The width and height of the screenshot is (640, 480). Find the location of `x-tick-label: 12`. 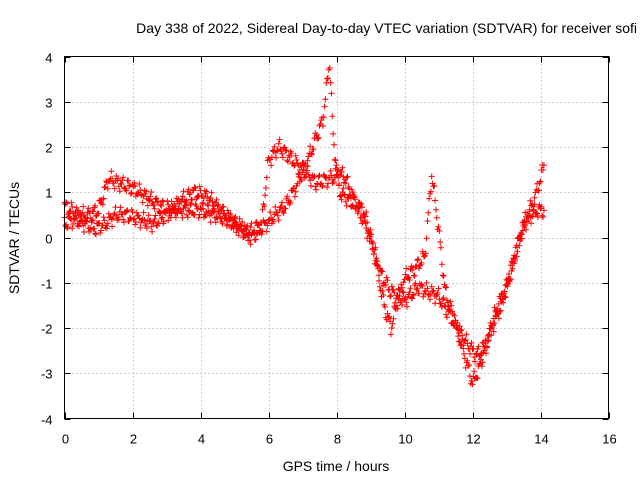

x-tick-label: 12 is located at coordinates (473, 439).